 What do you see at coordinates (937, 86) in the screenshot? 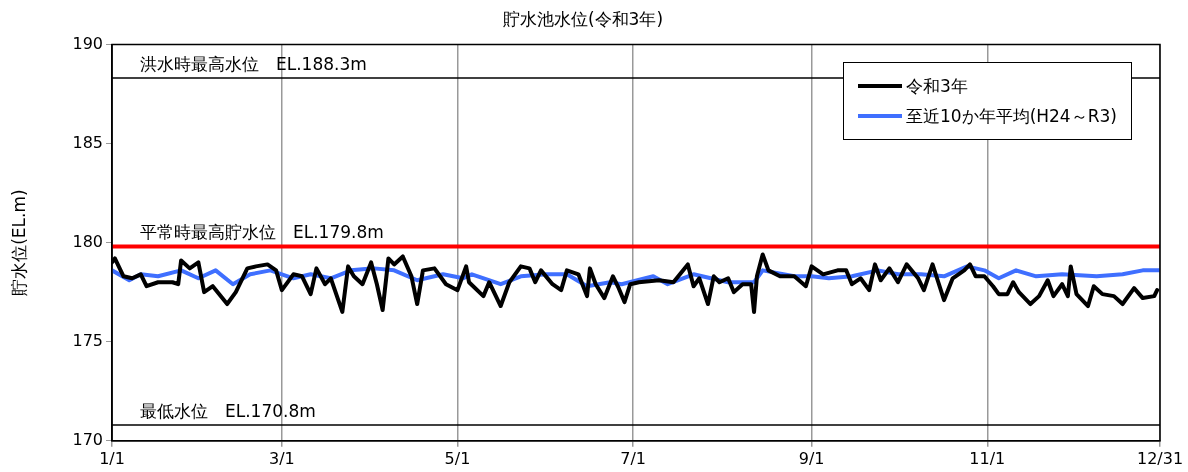
I see `legend-label: 令和3年` at bounding box center [937, 86].